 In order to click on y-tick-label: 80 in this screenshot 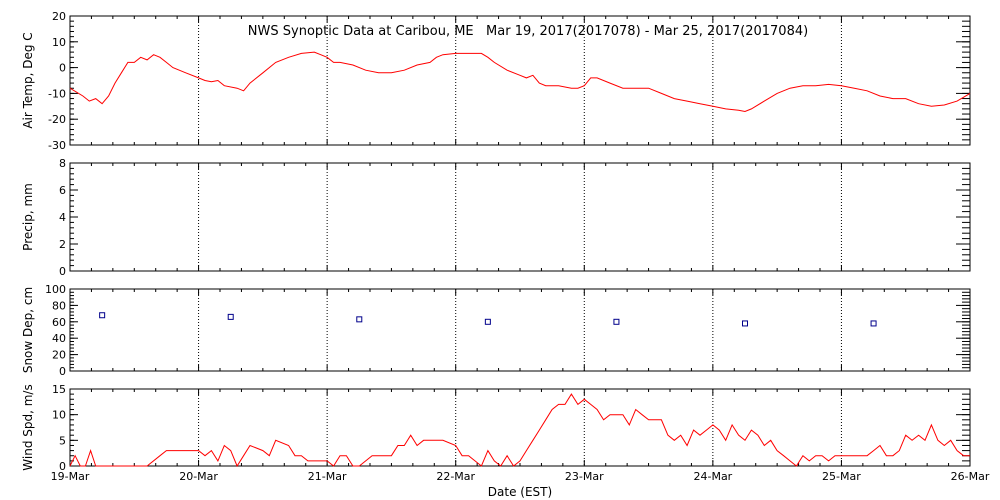, I will do `click(59, 305)`.